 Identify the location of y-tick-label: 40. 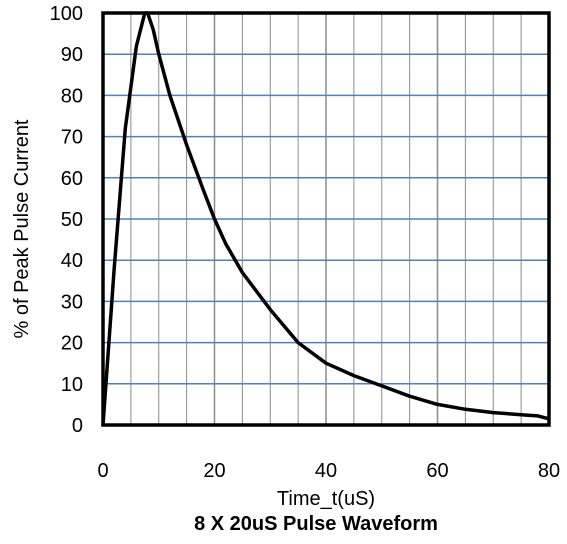
(72, 261).